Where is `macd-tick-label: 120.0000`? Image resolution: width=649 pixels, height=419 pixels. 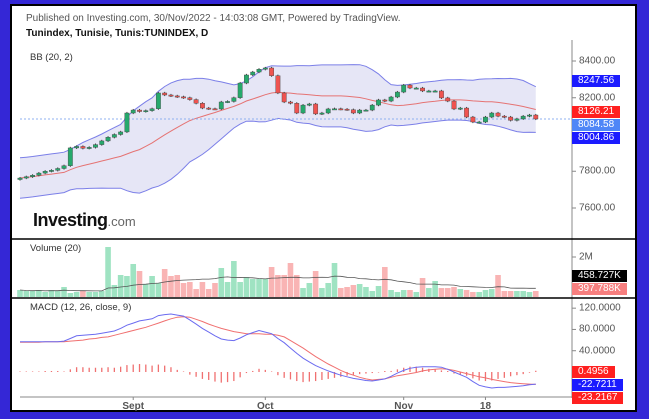 macd-tick-label: 120.0000 is located at coordinates (600, 308).